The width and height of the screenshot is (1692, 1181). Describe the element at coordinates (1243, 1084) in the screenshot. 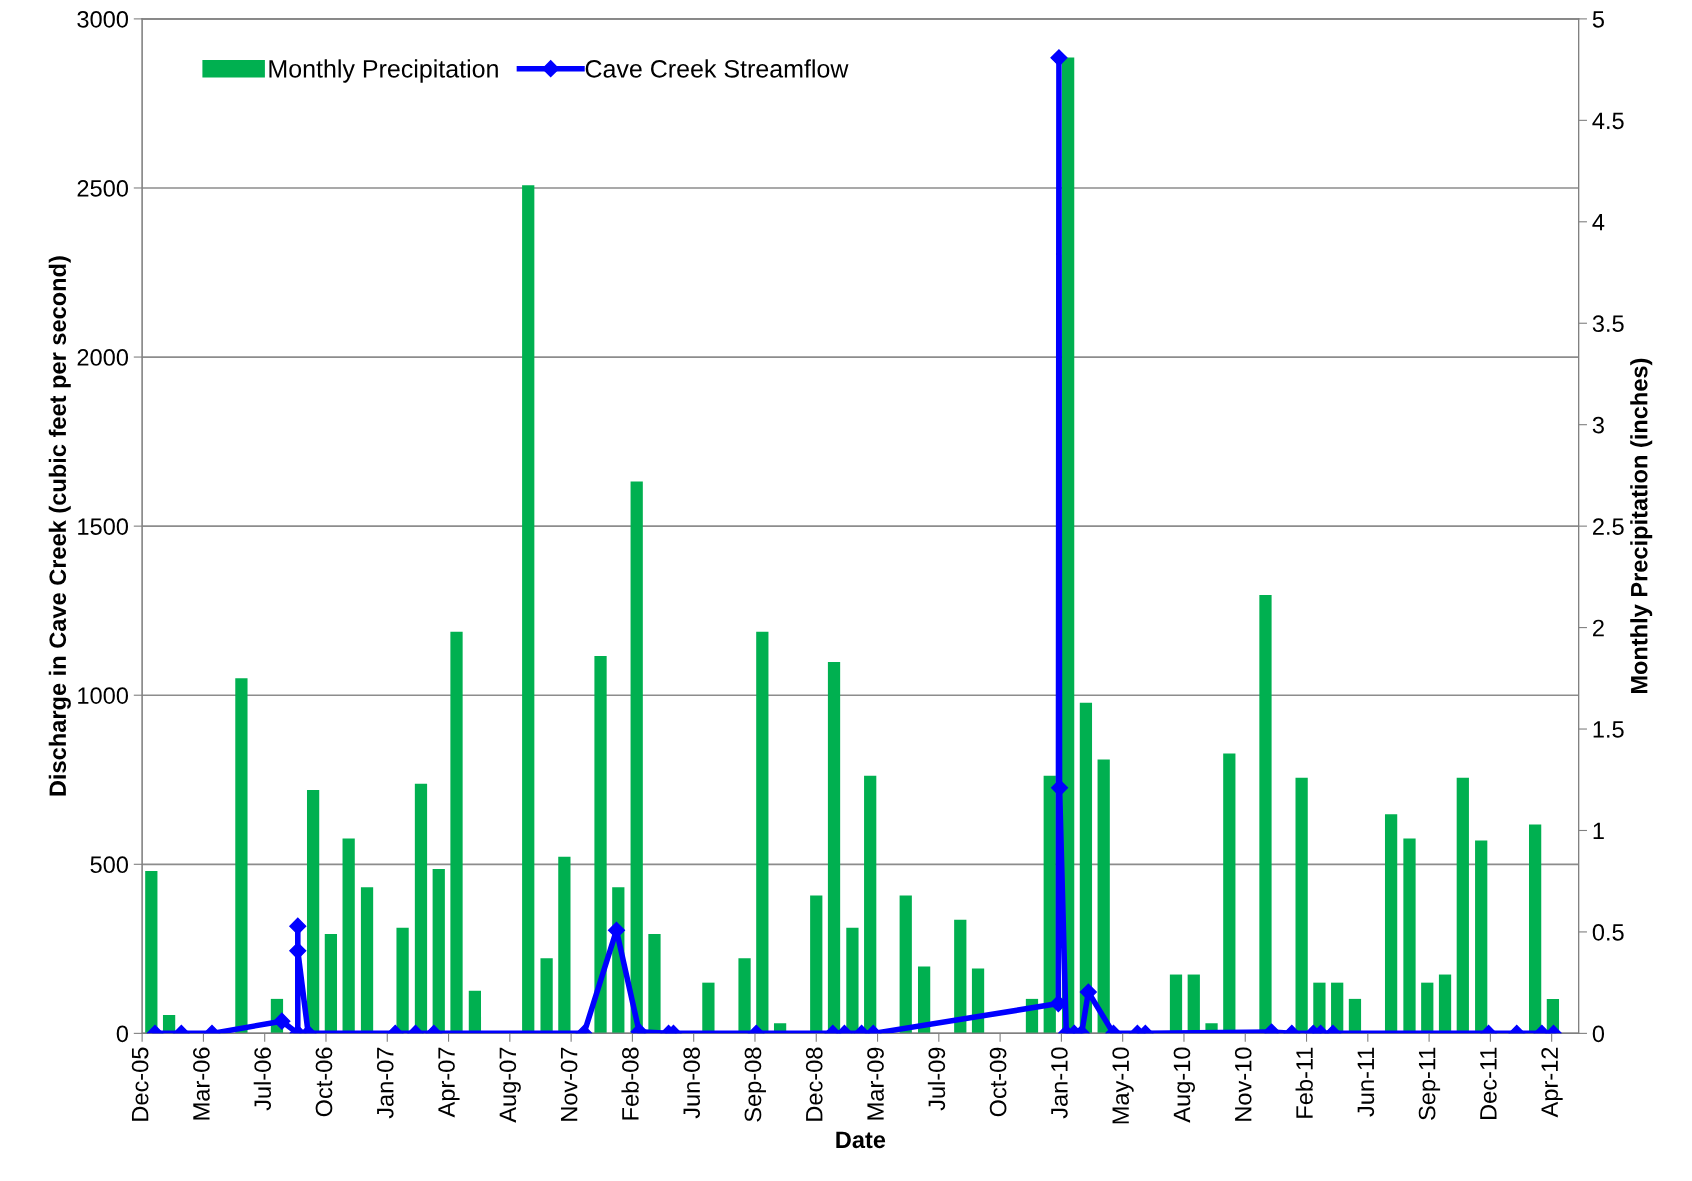

I see `x-tick-label: Nov-10` at that location.